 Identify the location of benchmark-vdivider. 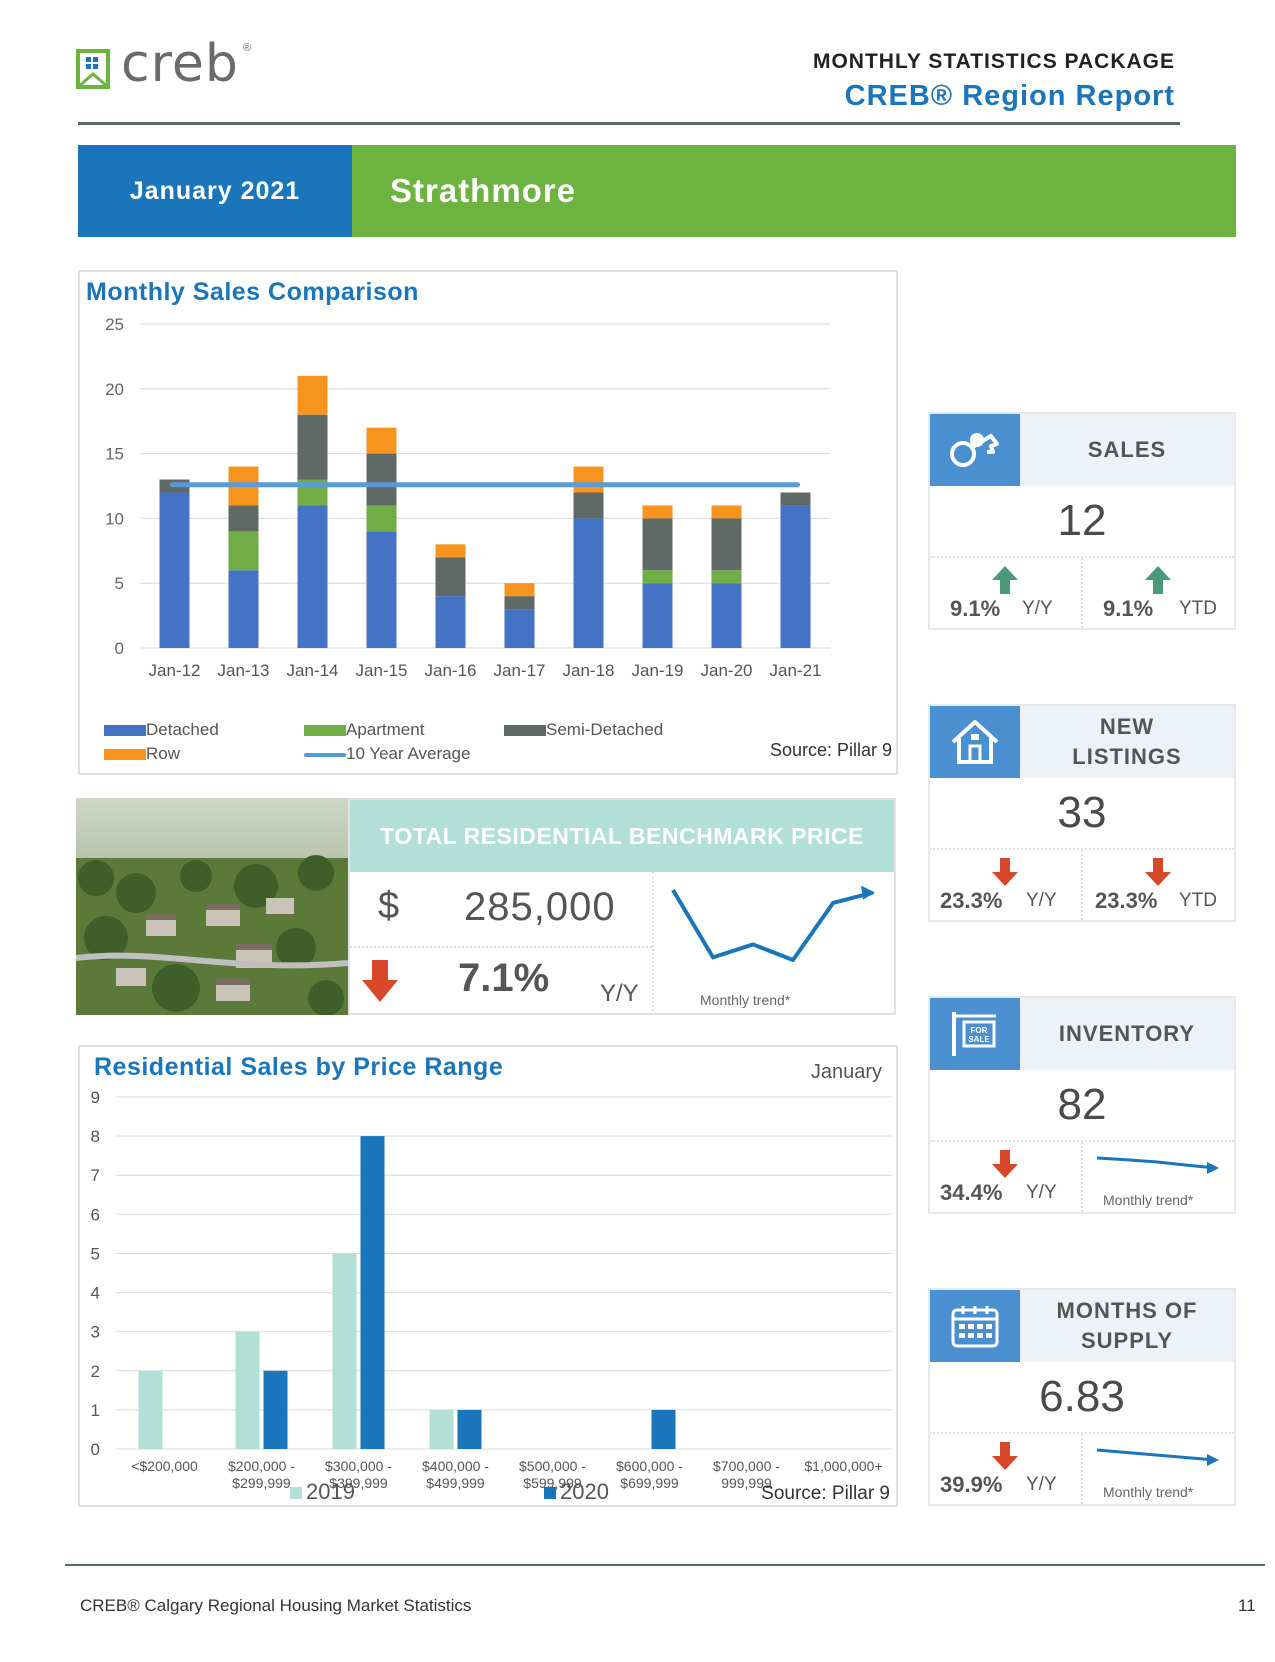
(653, 943).